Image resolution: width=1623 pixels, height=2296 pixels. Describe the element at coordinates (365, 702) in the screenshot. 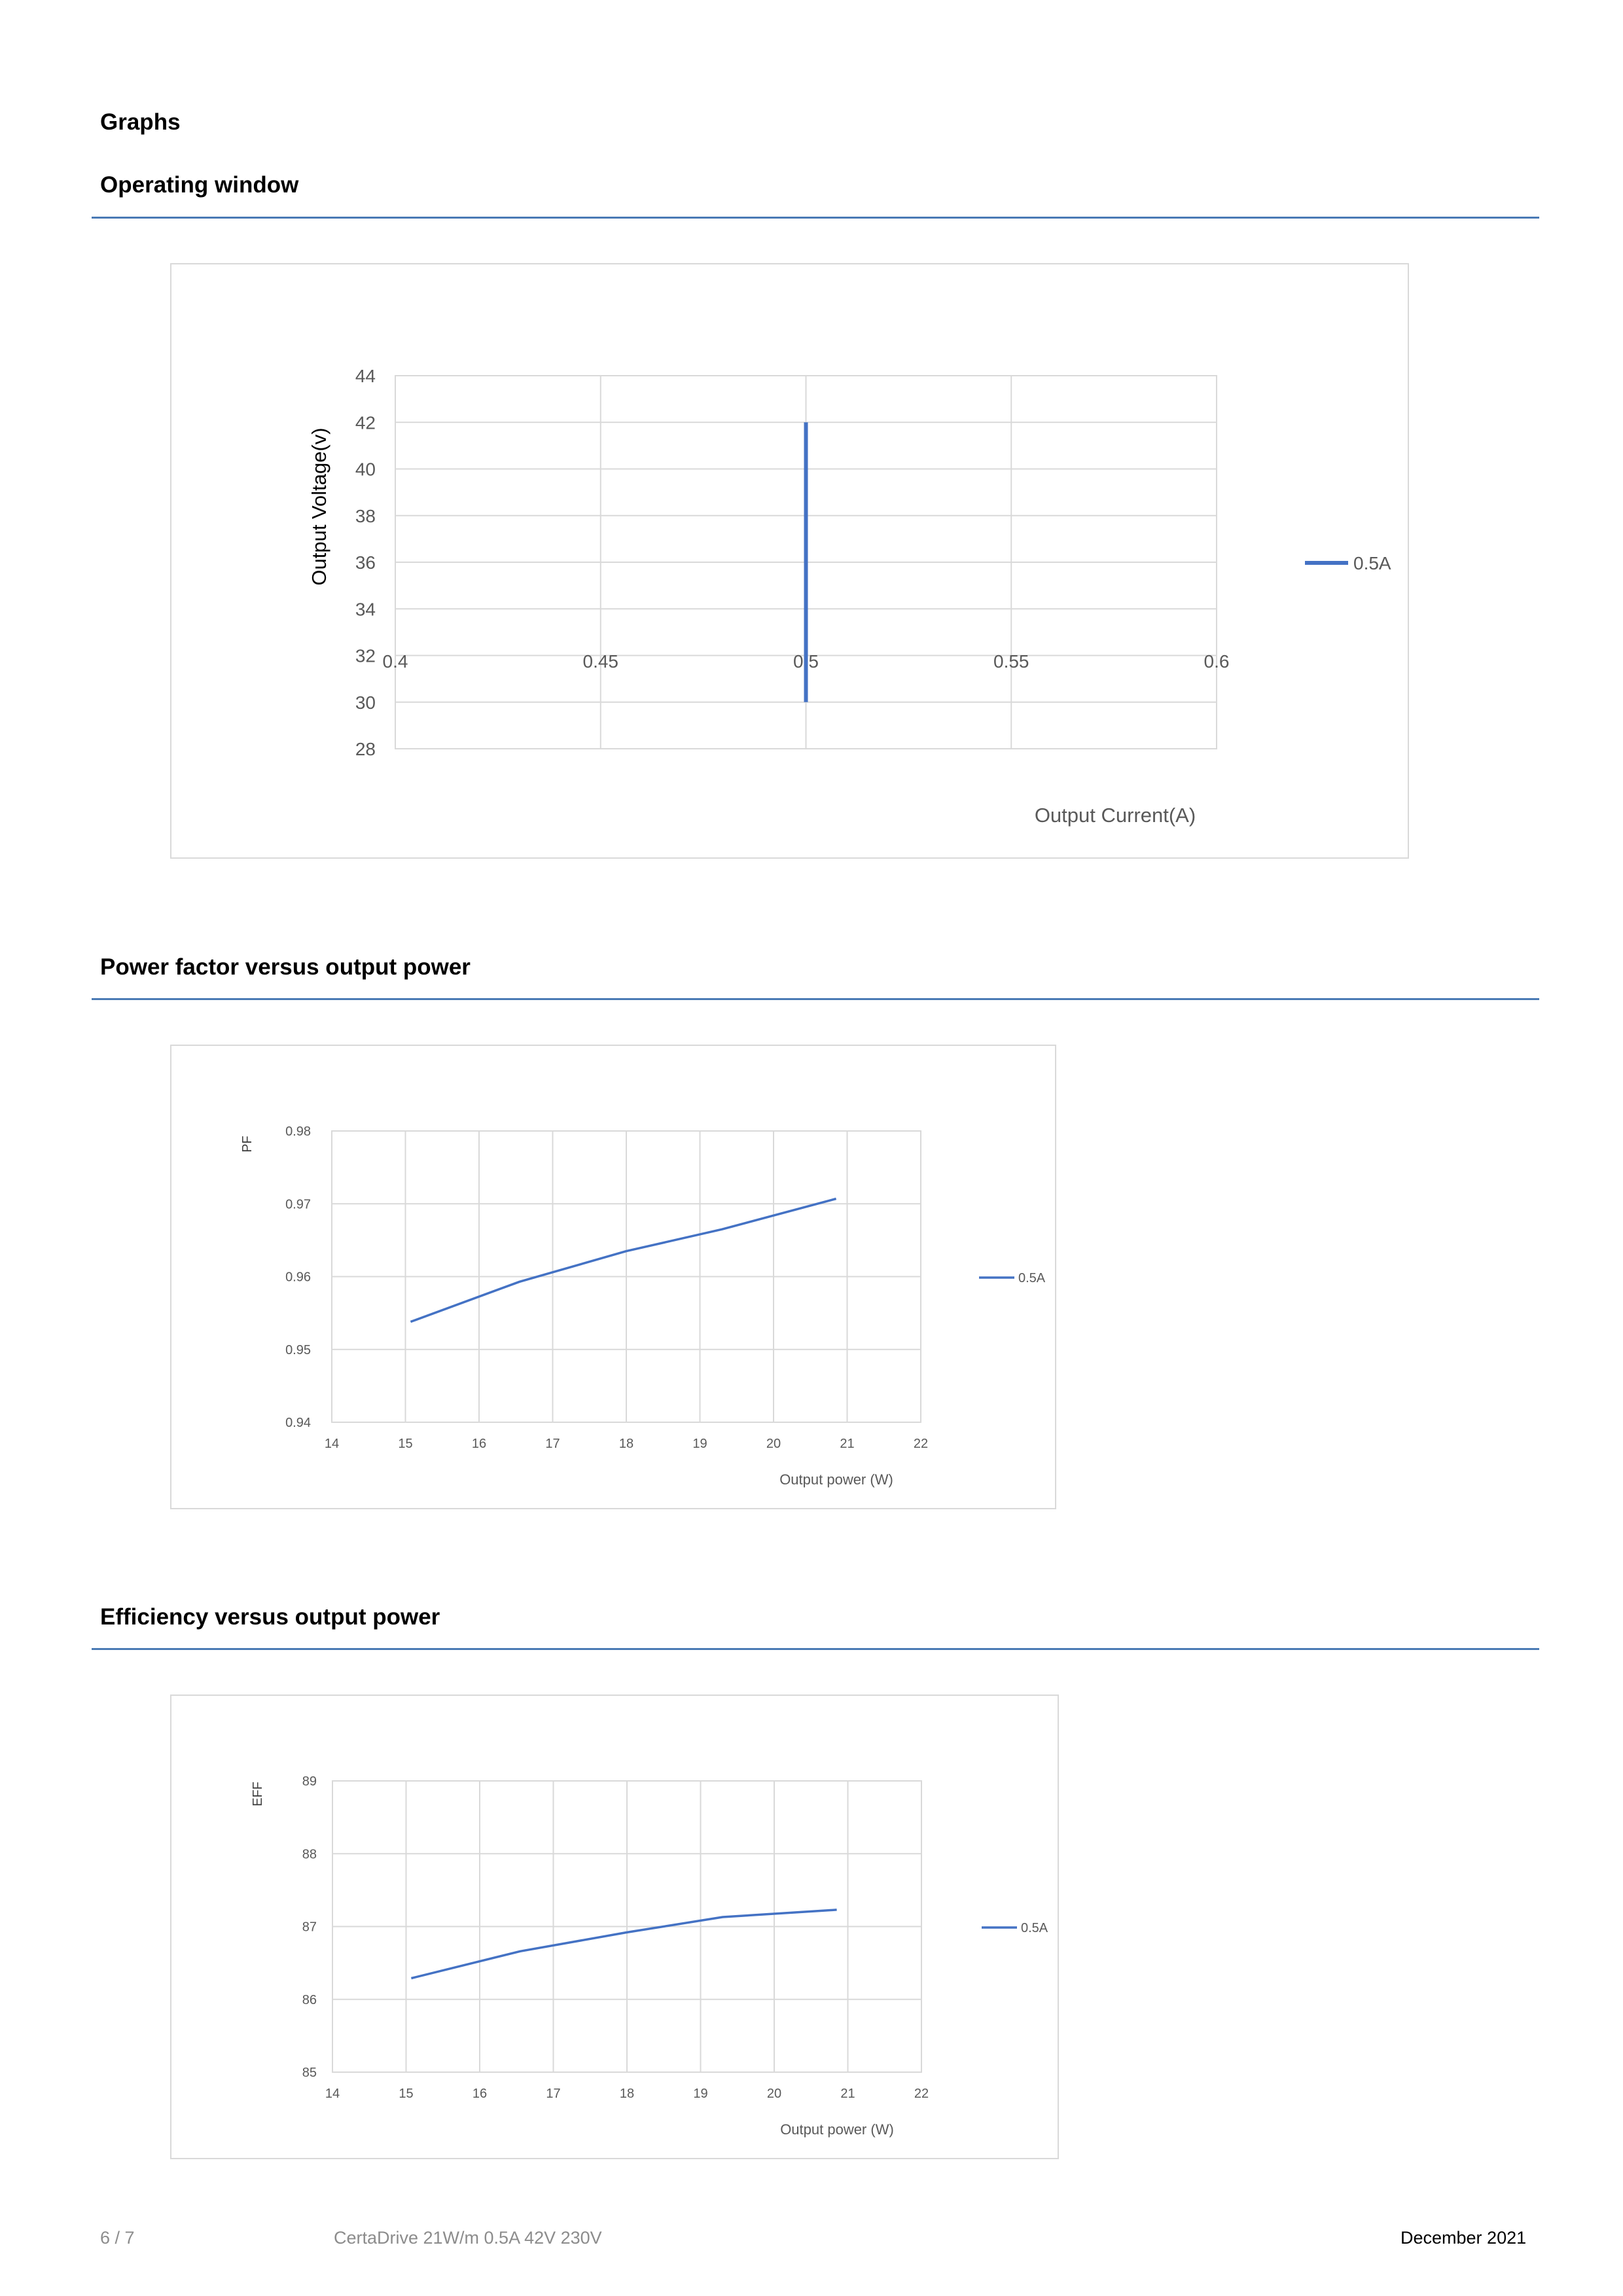

I see `y-tick-label: 30` at that location.